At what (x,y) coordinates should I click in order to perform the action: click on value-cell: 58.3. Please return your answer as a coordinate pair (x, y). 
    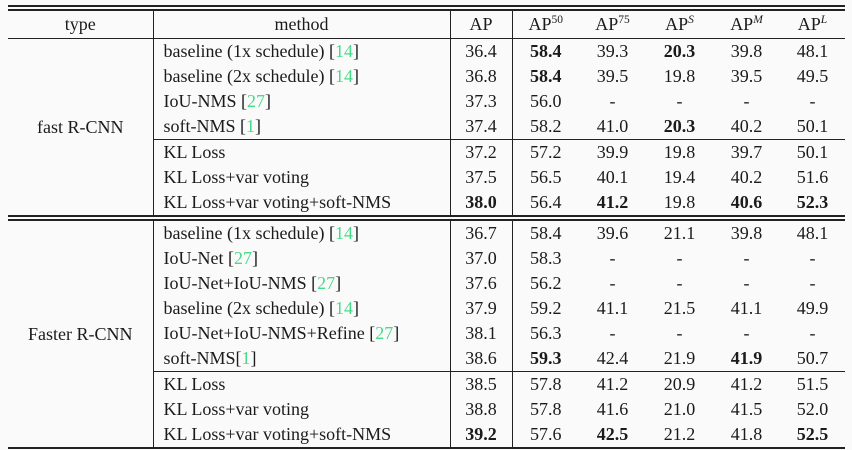
    Looking at the image, I should click on (546, 258).